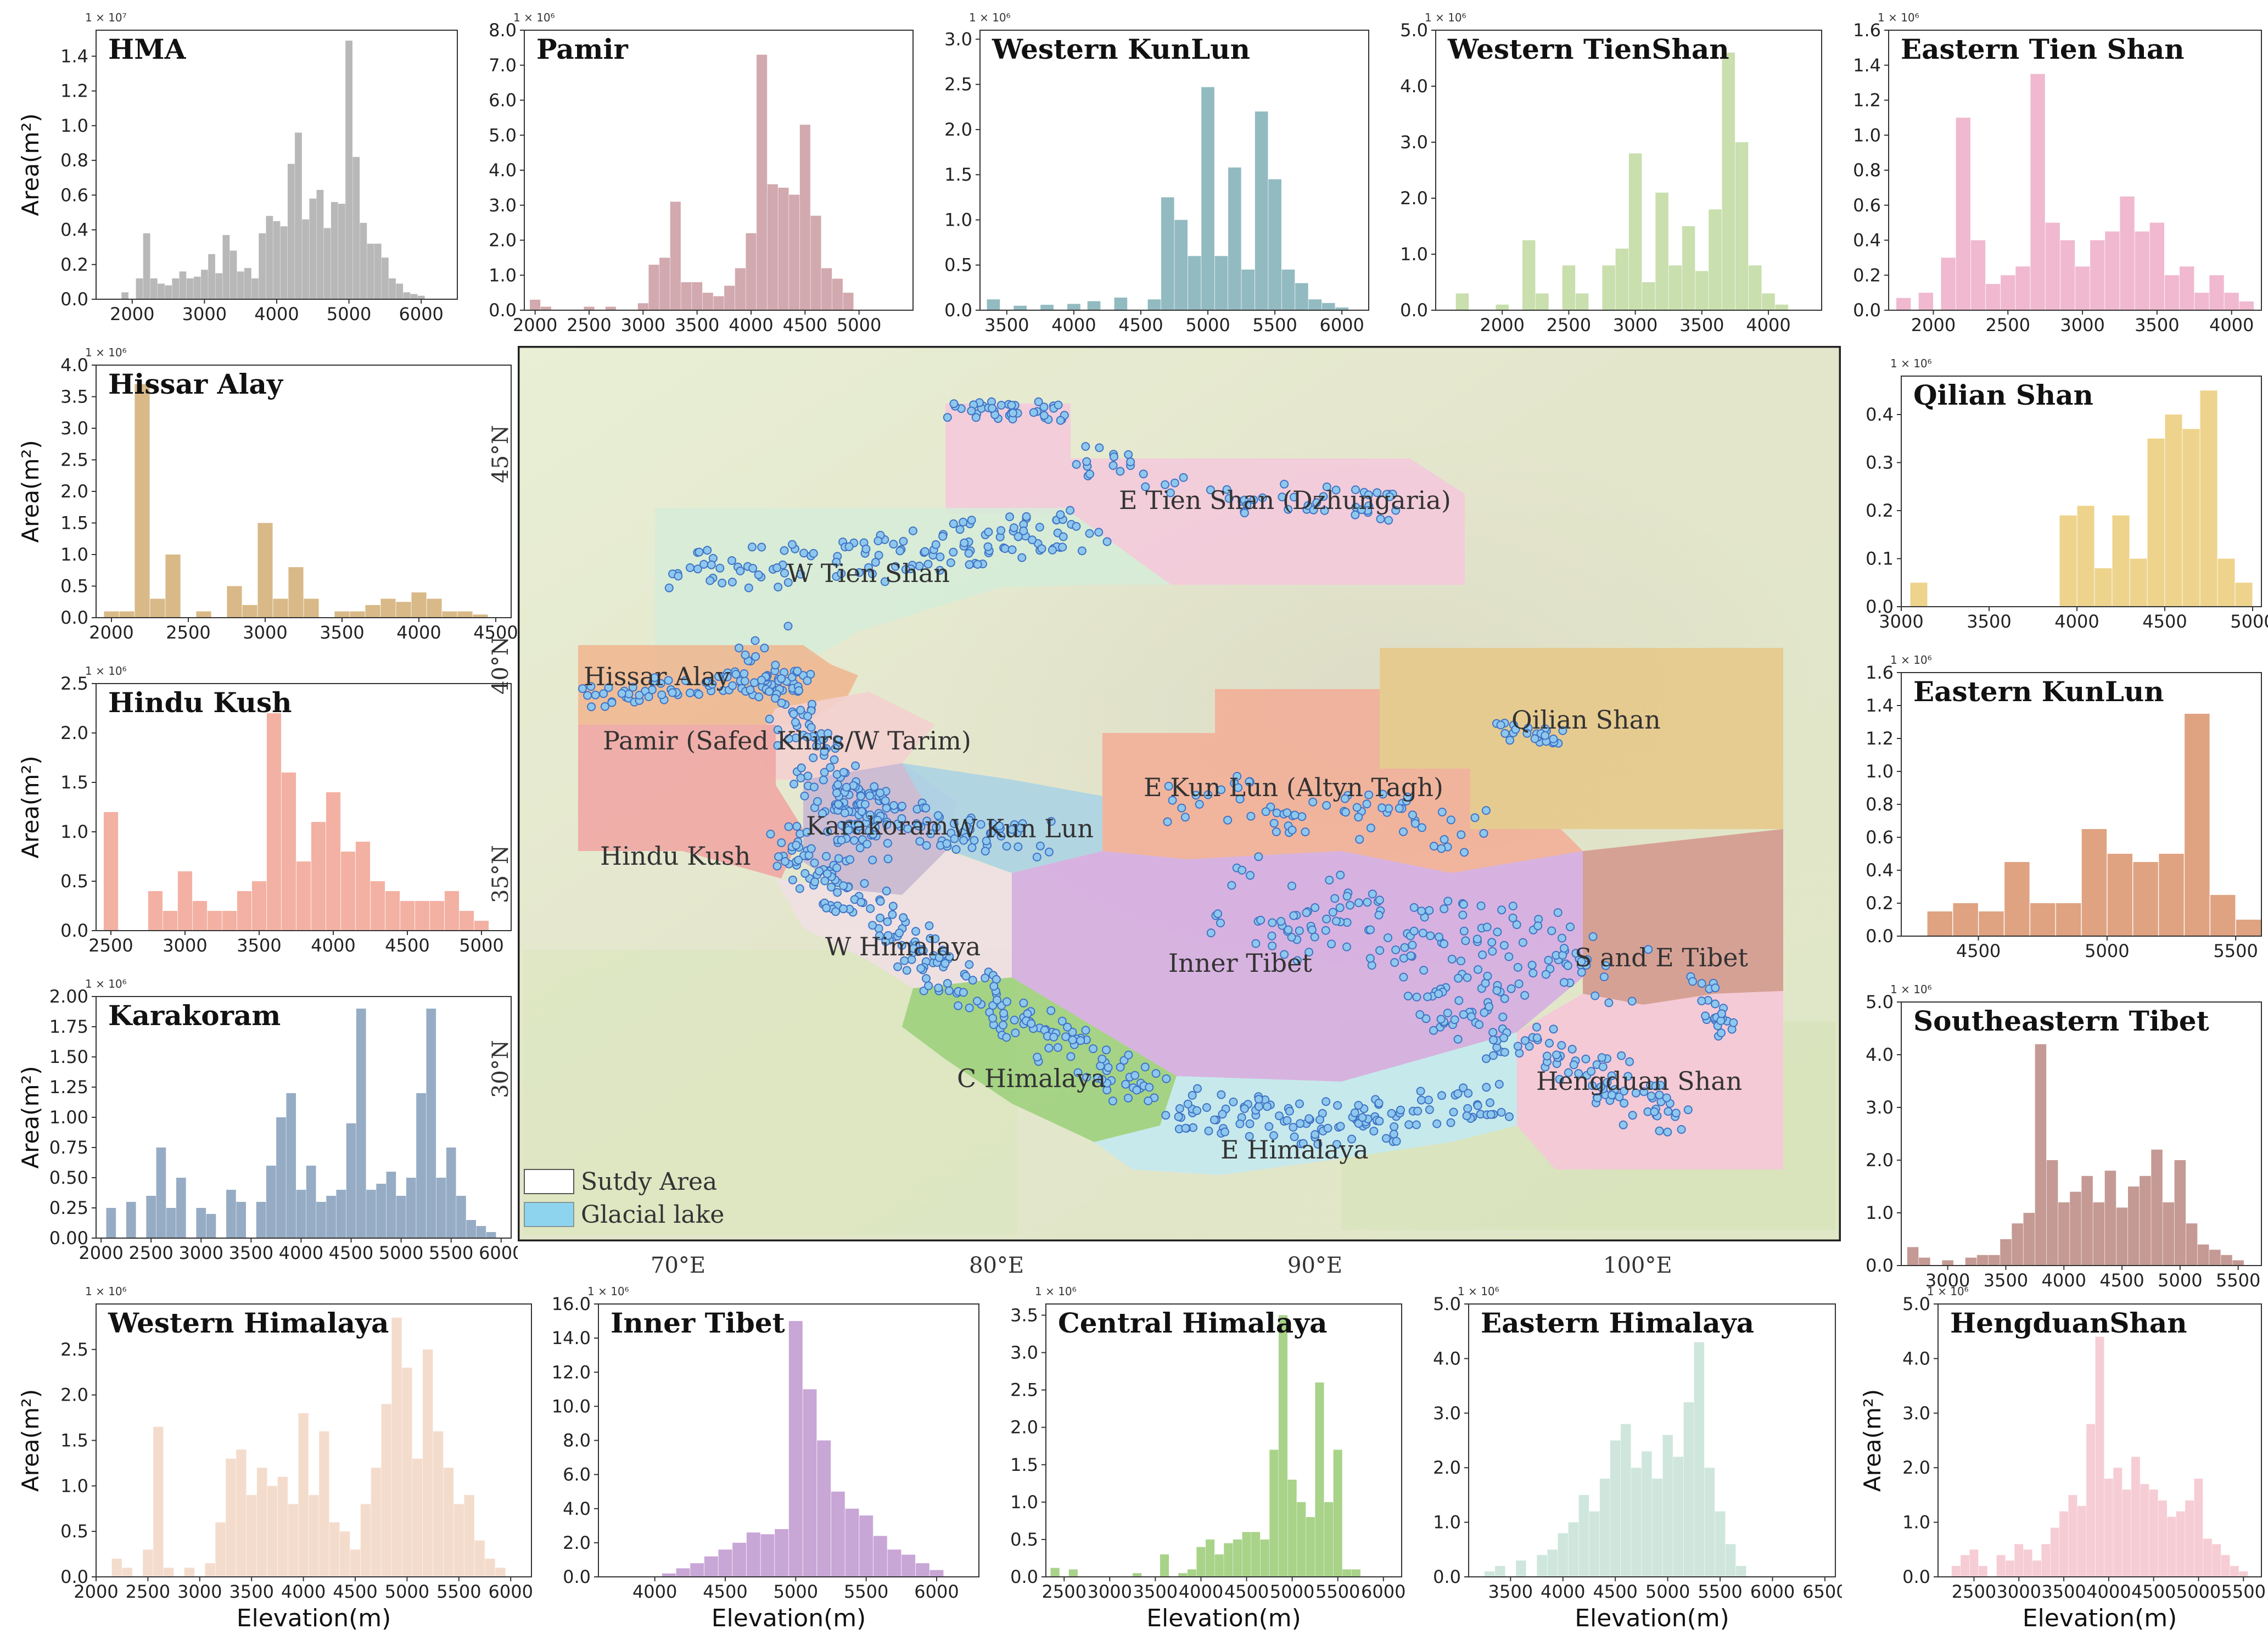 This screenshot has width=2268, height=1640. What do you see at coordinates (577, 1440) in the screenshot?
I see `innertibet-ytick-label: 8.0` at bounding box center [577, 1440].